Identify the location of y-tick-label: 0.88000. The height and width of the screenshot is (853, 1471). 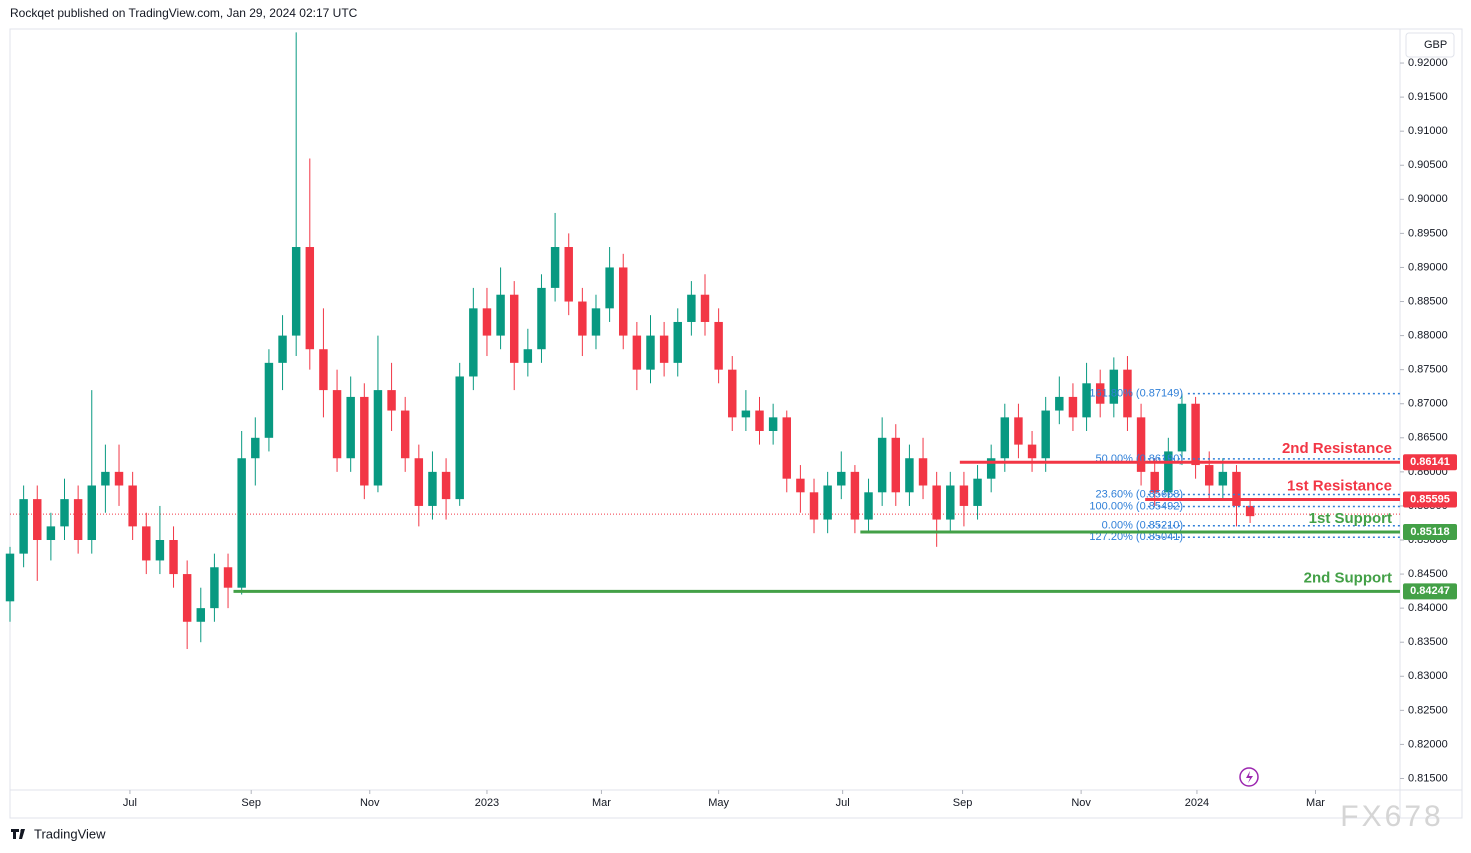
(1428, 336).